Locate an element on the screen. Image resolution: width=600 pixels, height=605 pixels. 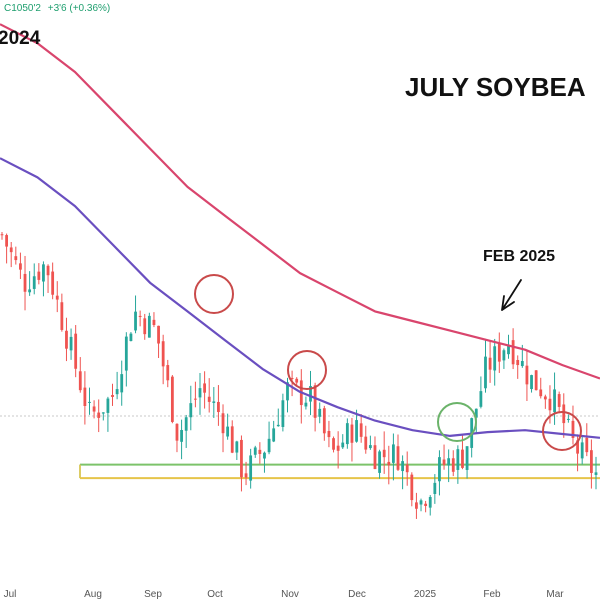
annotation-label: FEB 2025 is located at coordinates (519, 256).